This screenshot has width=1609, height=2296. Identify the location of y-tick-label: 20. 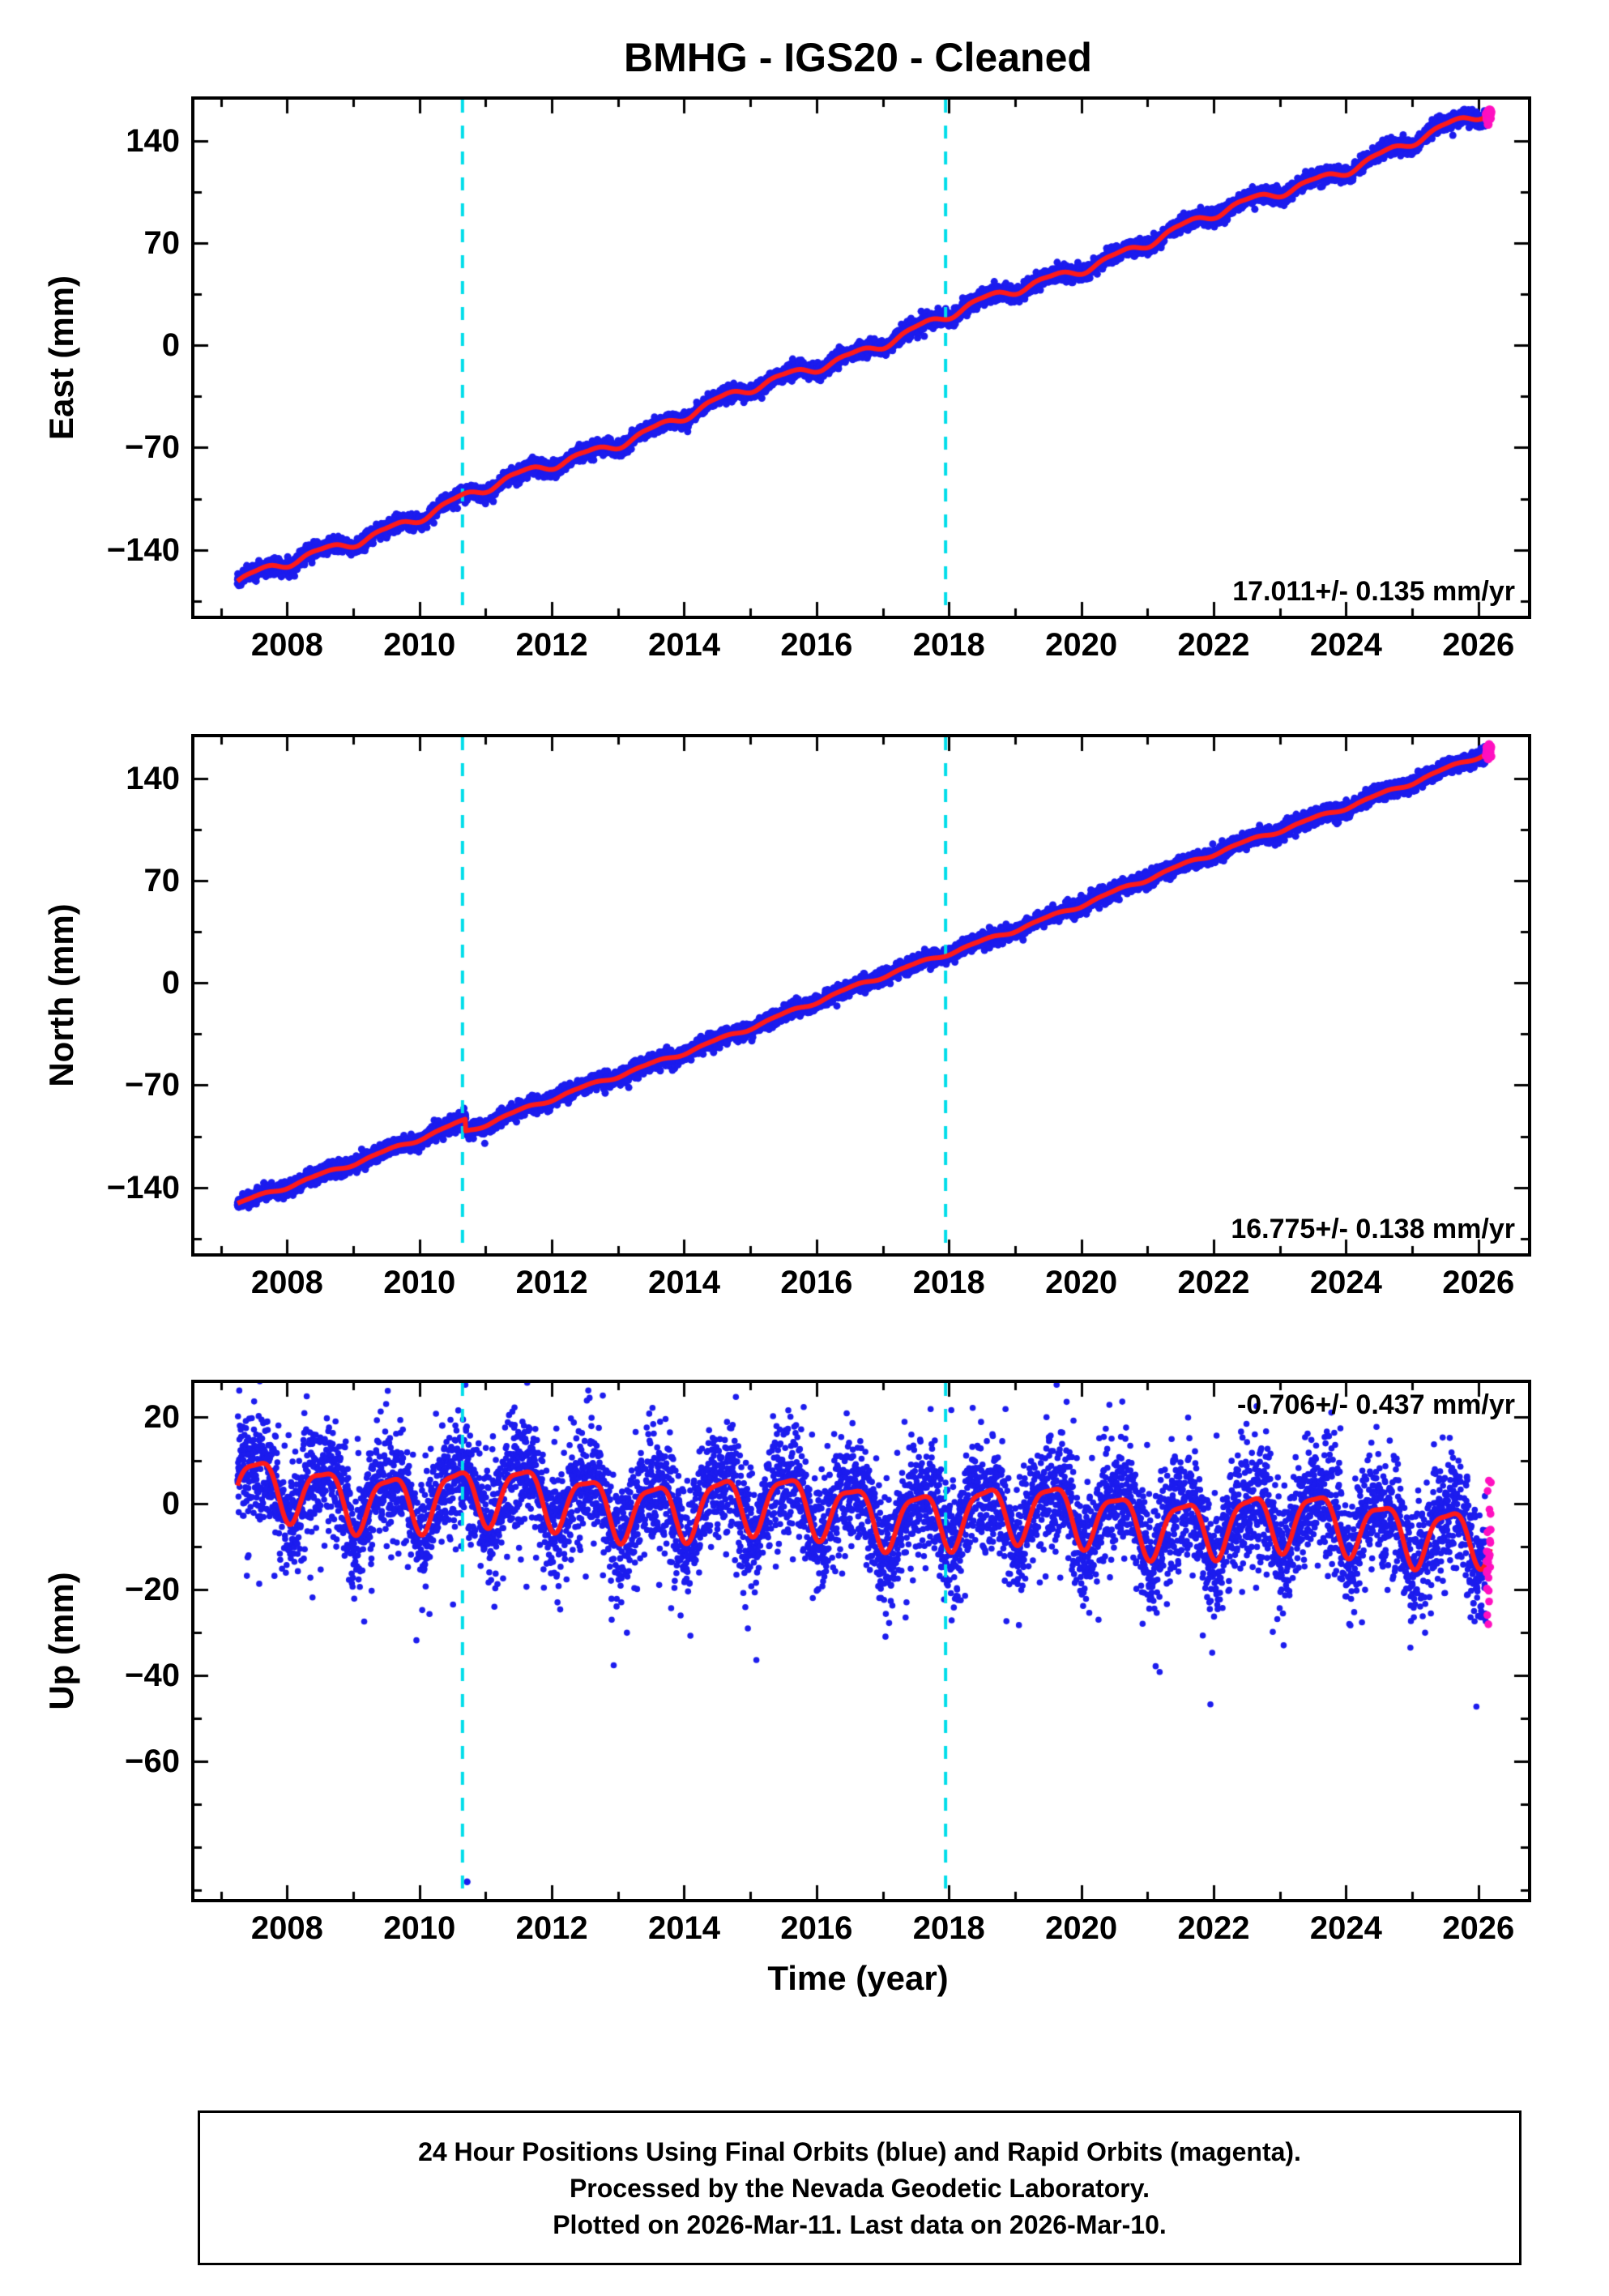
(162, 1417).